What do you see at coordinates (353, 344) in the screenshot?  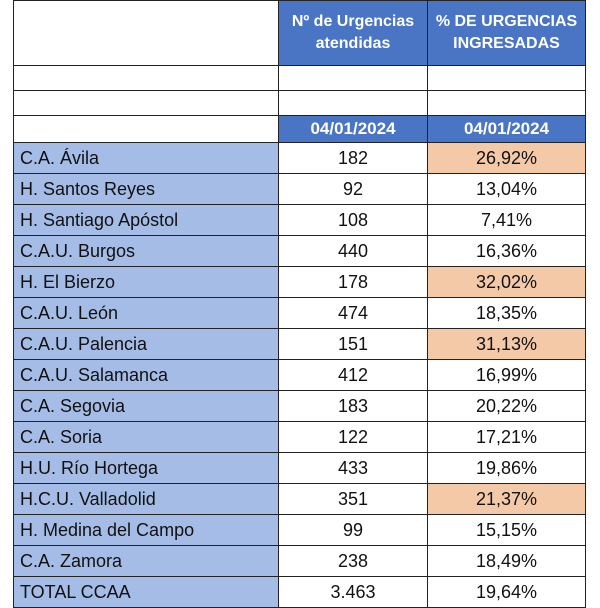 I see `urgencias-count-cell: 151` at bounding box center [353, 344].